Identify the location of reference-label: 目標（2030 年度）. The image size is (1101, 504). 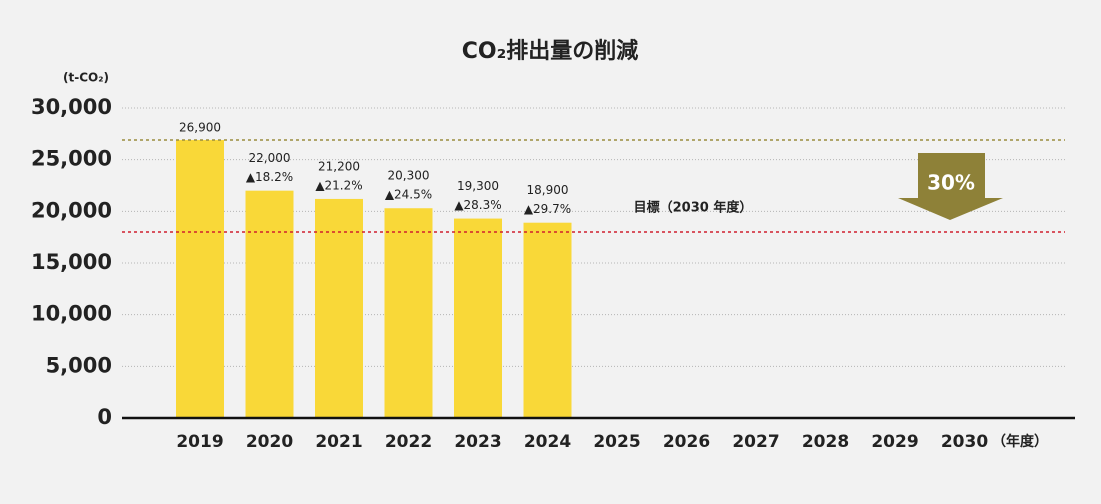
(693, 208).